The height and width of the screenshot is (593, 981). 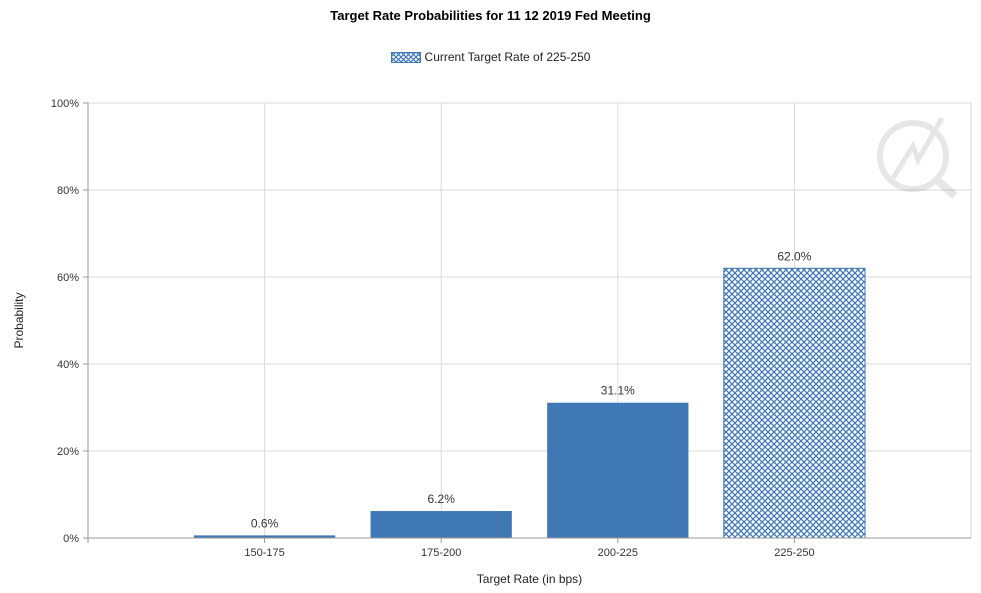 I want to click on y-tick-label: 40%, so click(x=68, y=365).